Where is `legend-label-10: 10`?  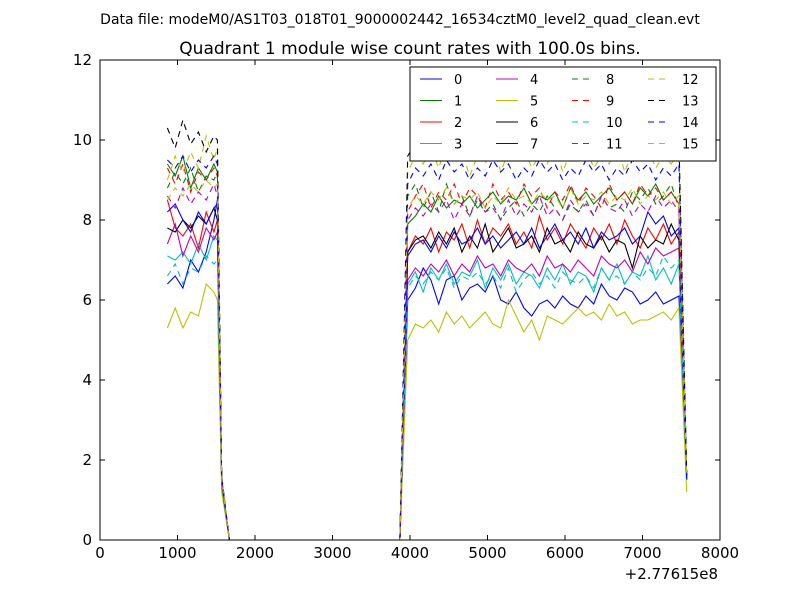
legend-label-10: 10 is located at coordinates (614, 123).